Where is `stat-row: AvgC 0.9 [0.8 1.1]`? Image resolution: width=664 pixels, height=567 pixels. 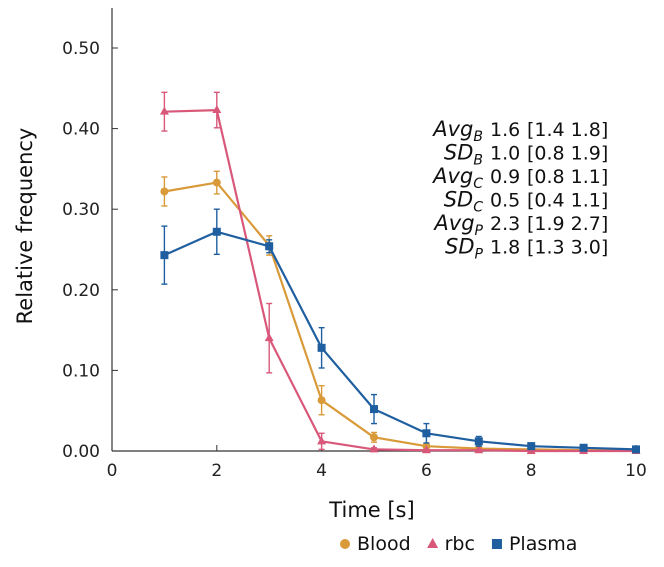
stat-row: AvgC 0.9 [0.8 1.1] is located at coordinates (519, 178).